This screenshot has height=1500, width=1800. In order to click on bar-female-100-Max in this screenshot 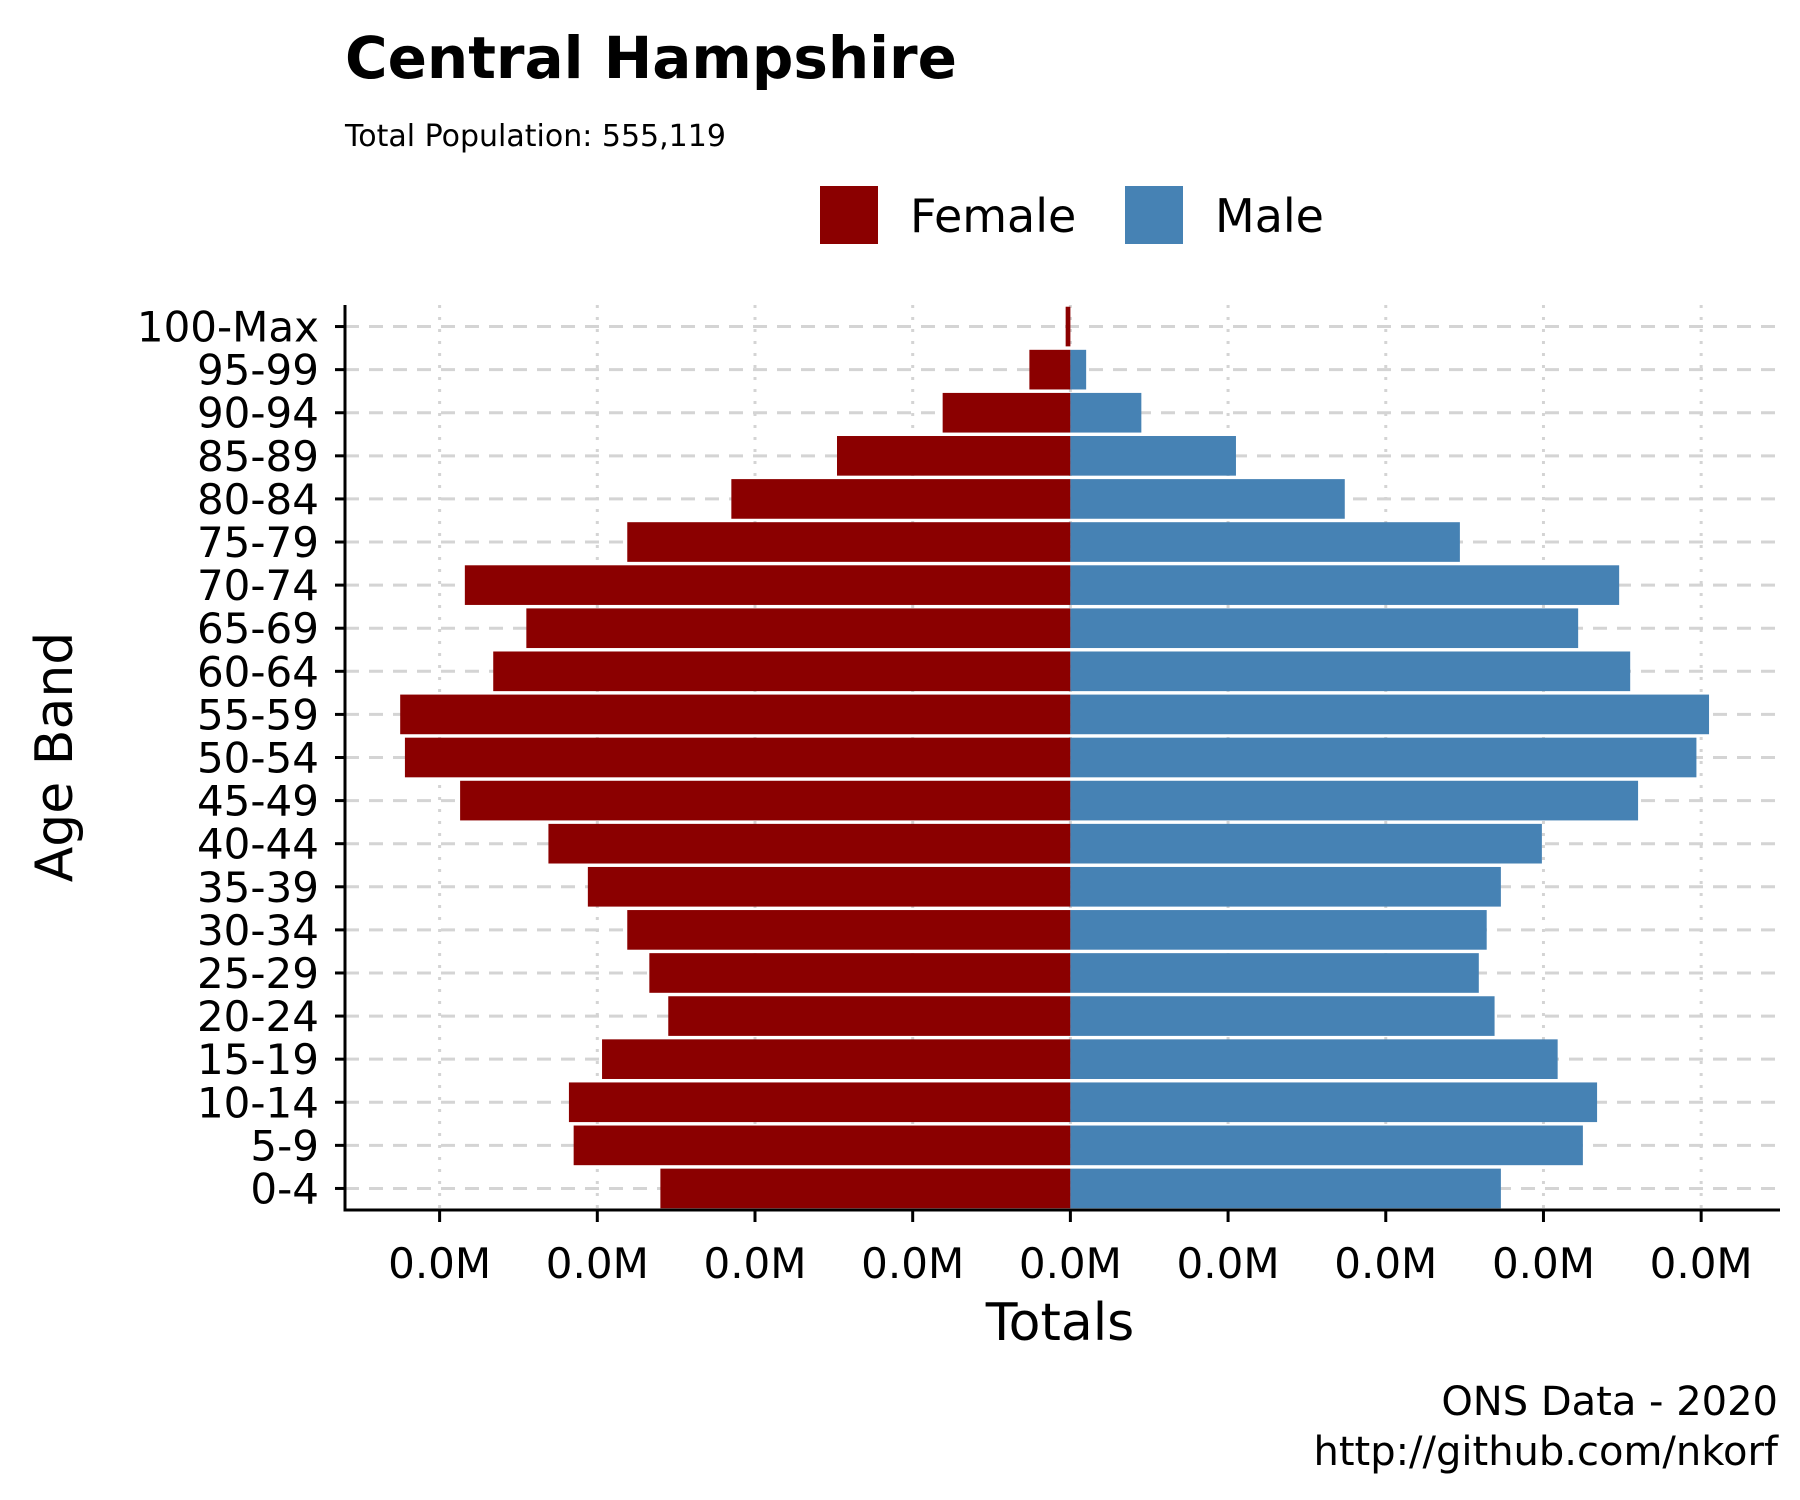, I will do `click(1068, 326)`.